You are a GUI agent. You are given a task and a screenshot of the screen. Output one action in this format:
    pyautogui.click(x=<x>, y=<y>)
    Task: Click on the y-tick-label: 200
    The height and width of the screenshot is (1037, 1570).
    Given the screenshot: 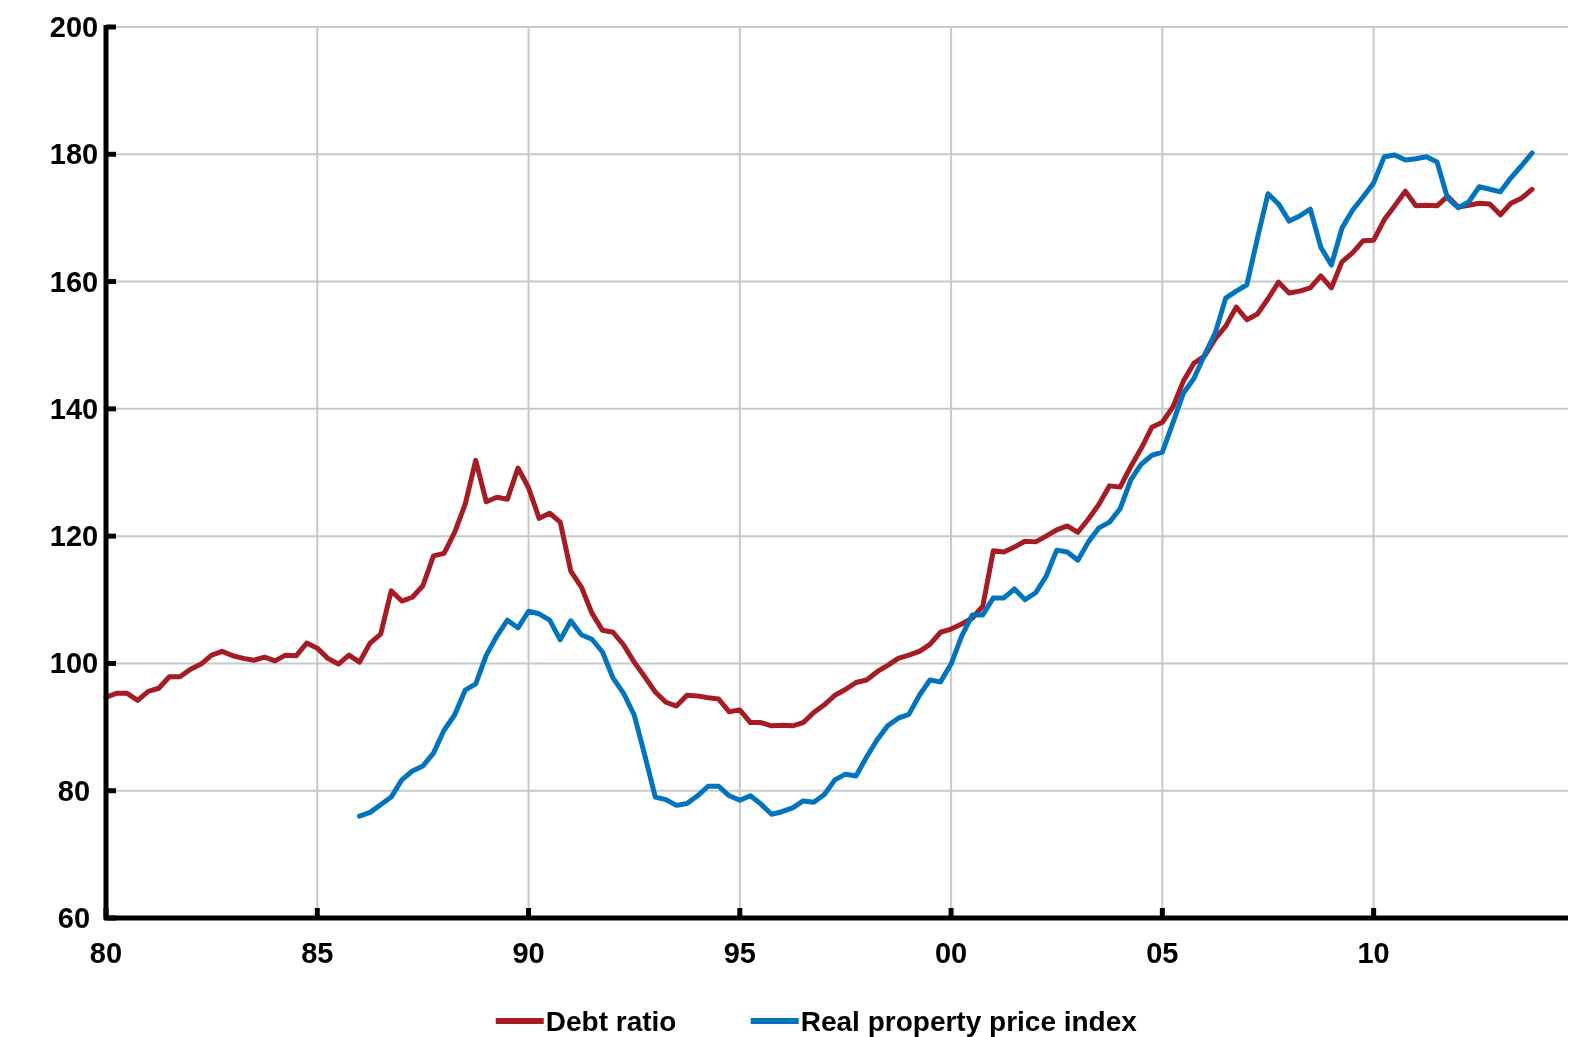 What is the action you would take?
    pyautogui.click(x=74, y=27)
    